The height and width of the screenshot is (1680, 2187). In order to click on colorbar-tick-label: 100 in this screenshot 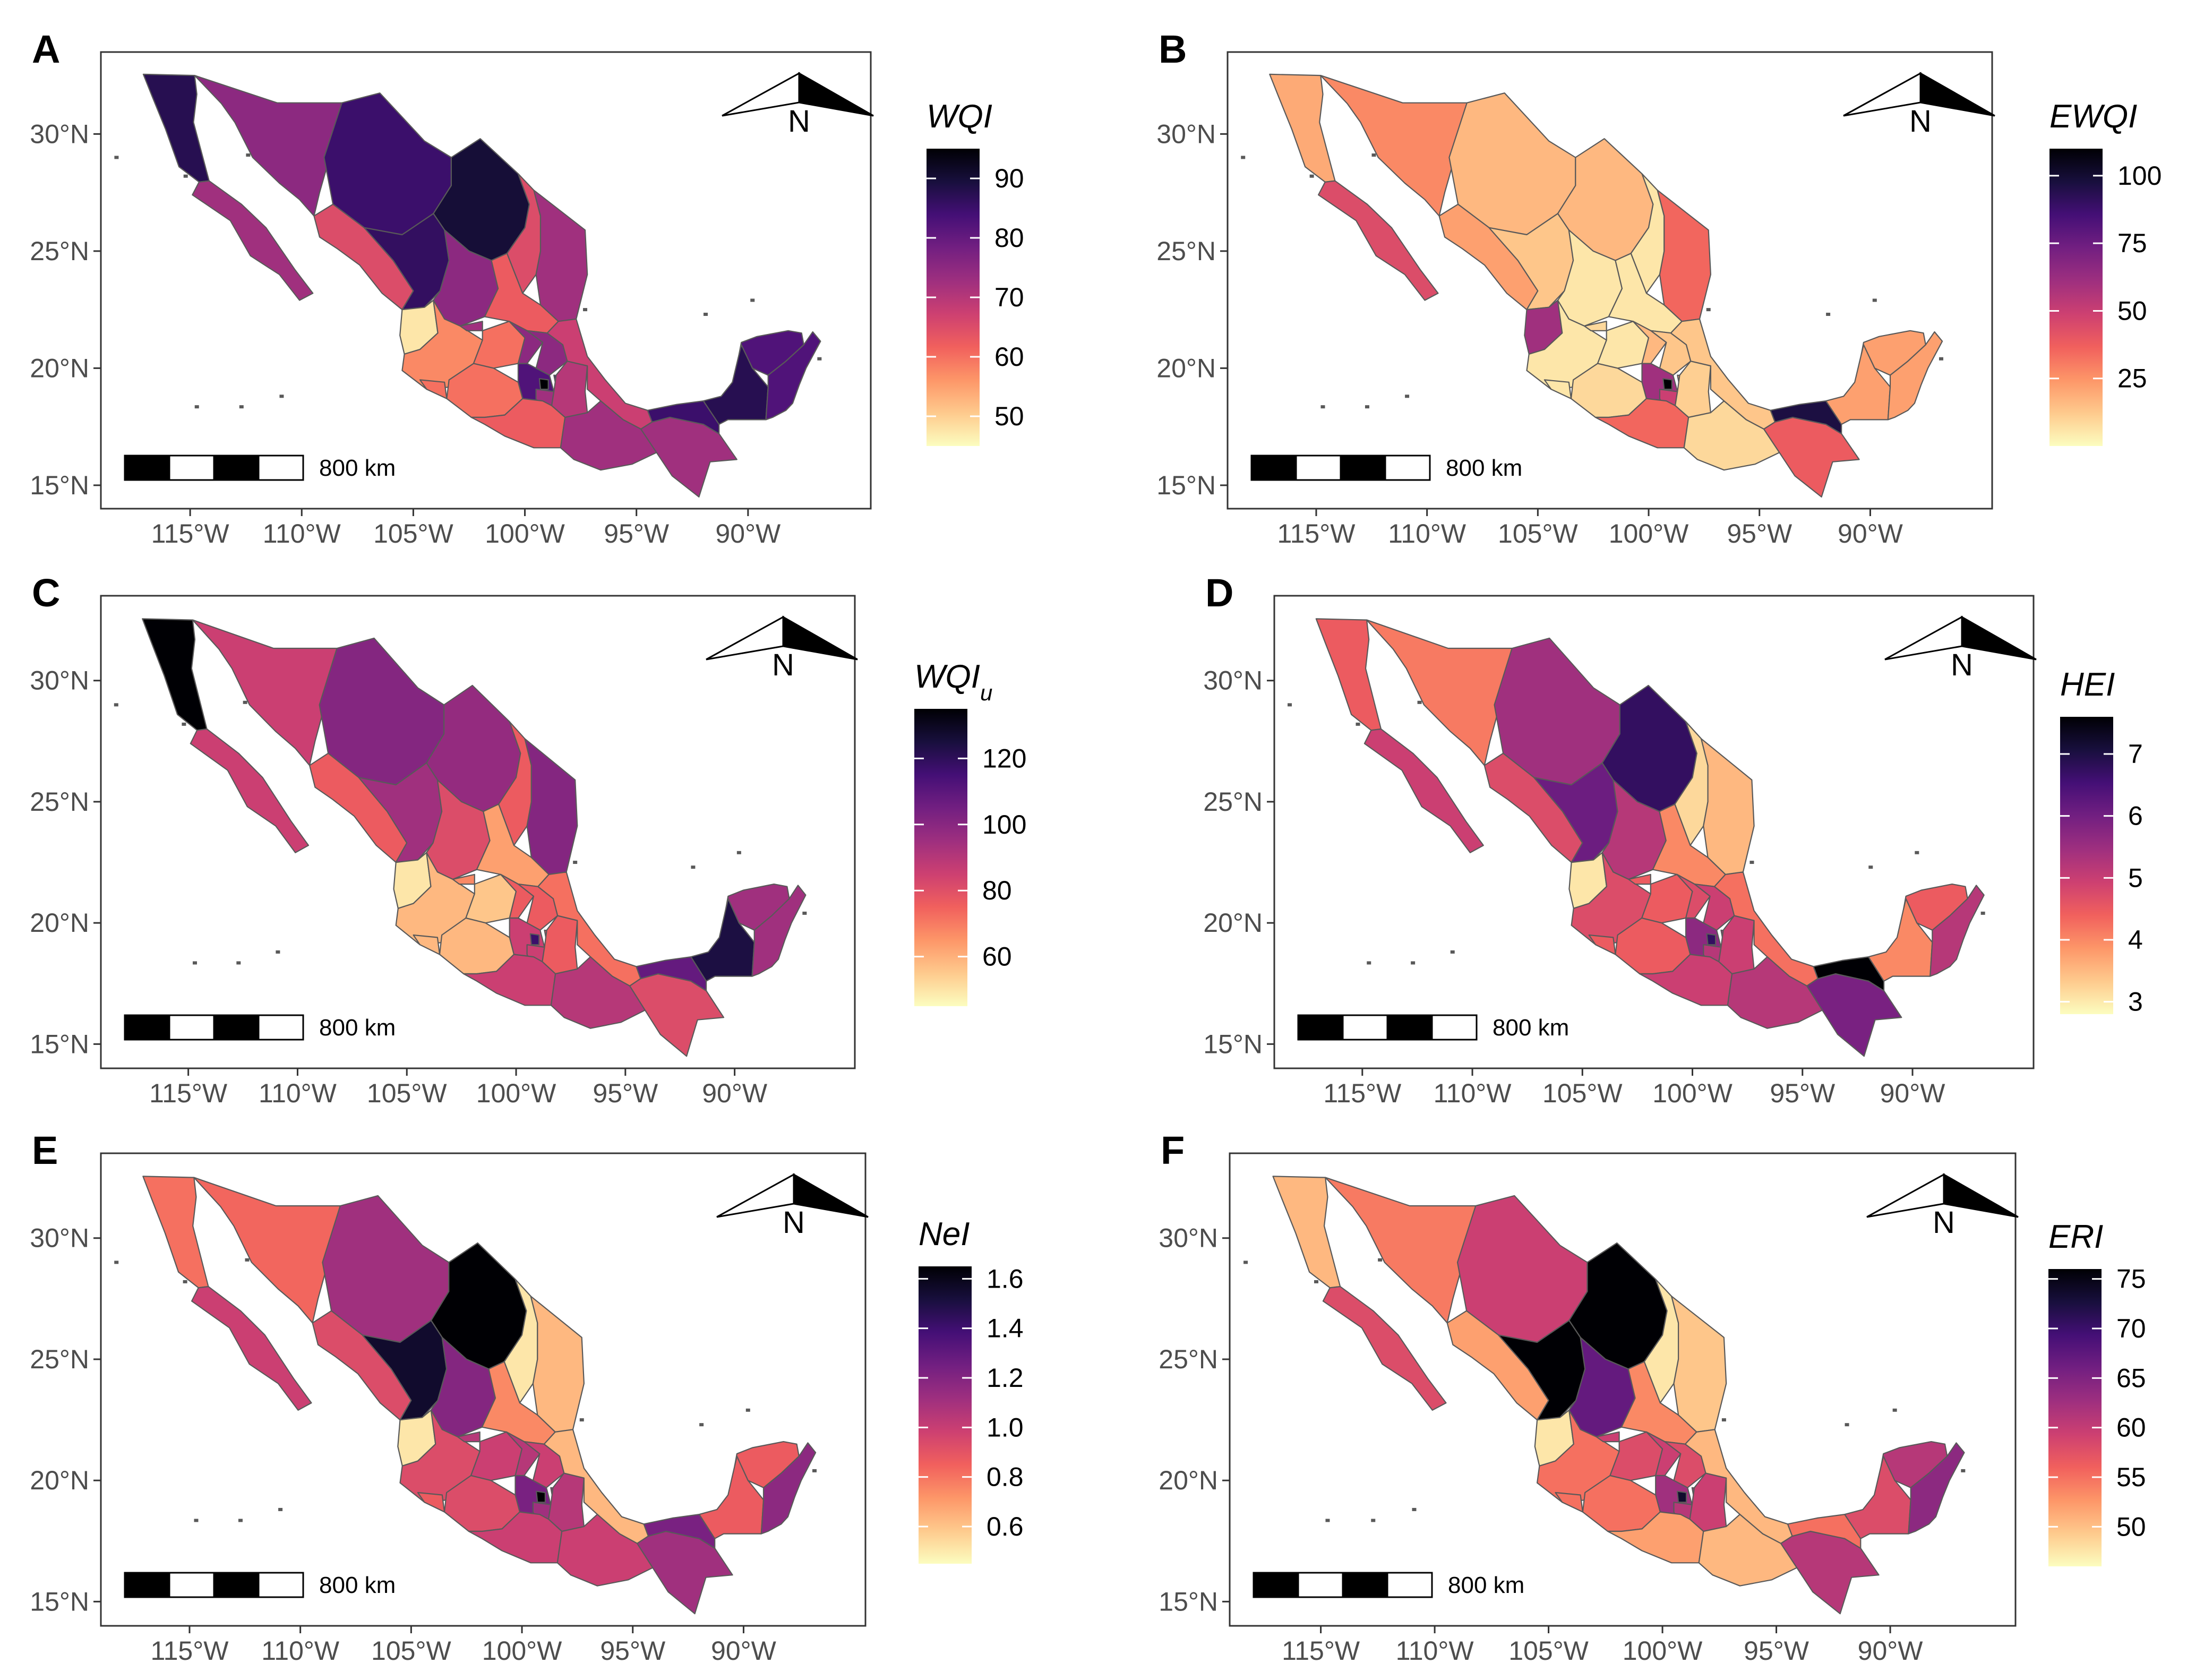, I will do `click(2139, 176)`.